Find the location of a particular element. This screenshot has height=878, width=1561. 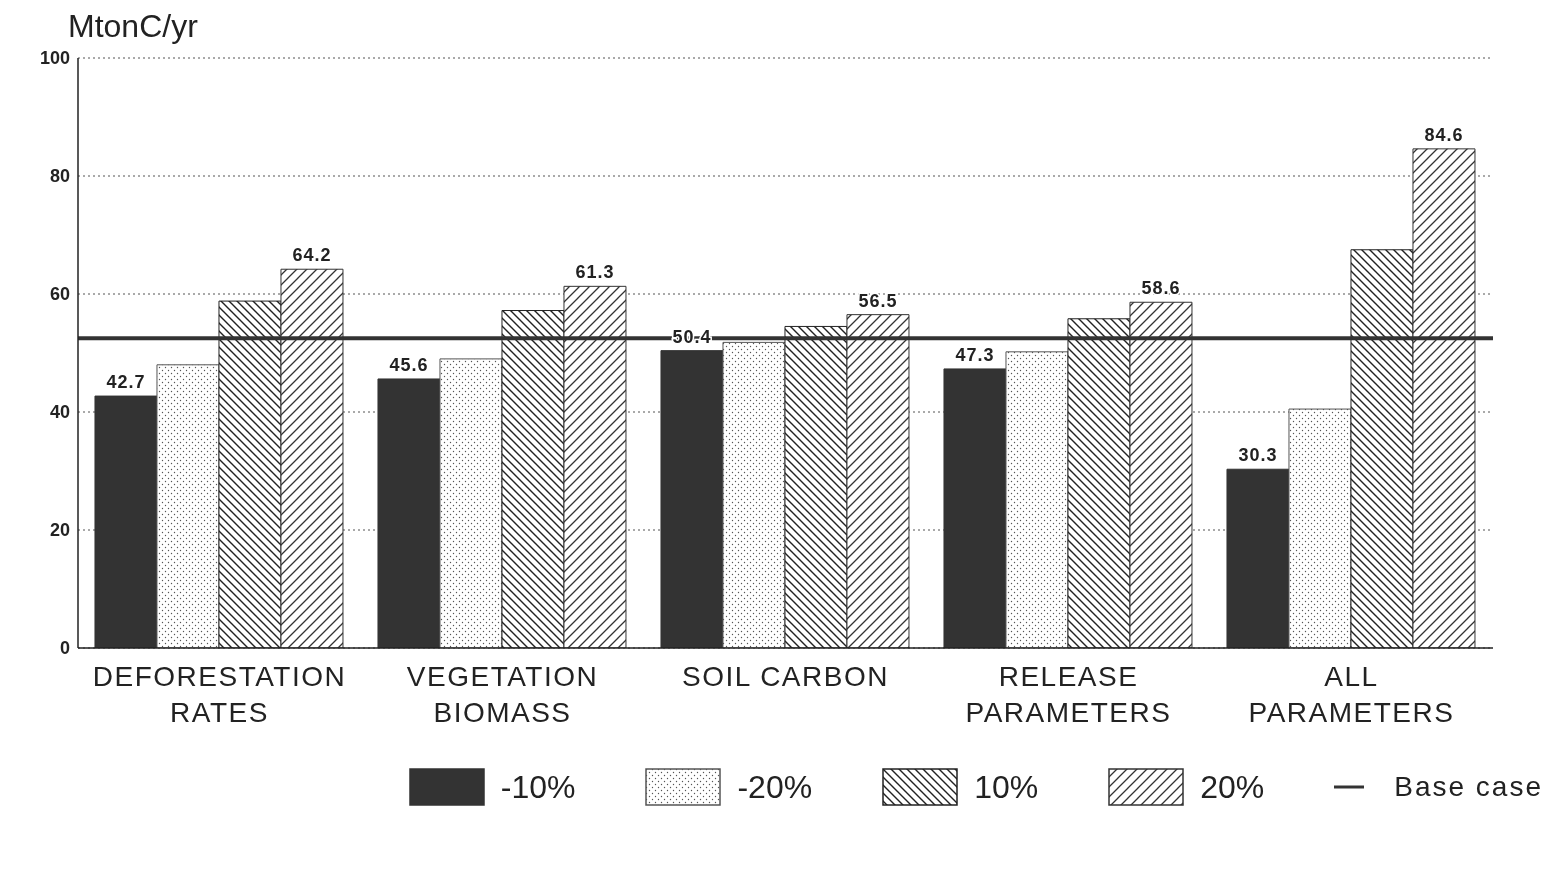

legend-label: -10% is located at coordinates (538, 787).